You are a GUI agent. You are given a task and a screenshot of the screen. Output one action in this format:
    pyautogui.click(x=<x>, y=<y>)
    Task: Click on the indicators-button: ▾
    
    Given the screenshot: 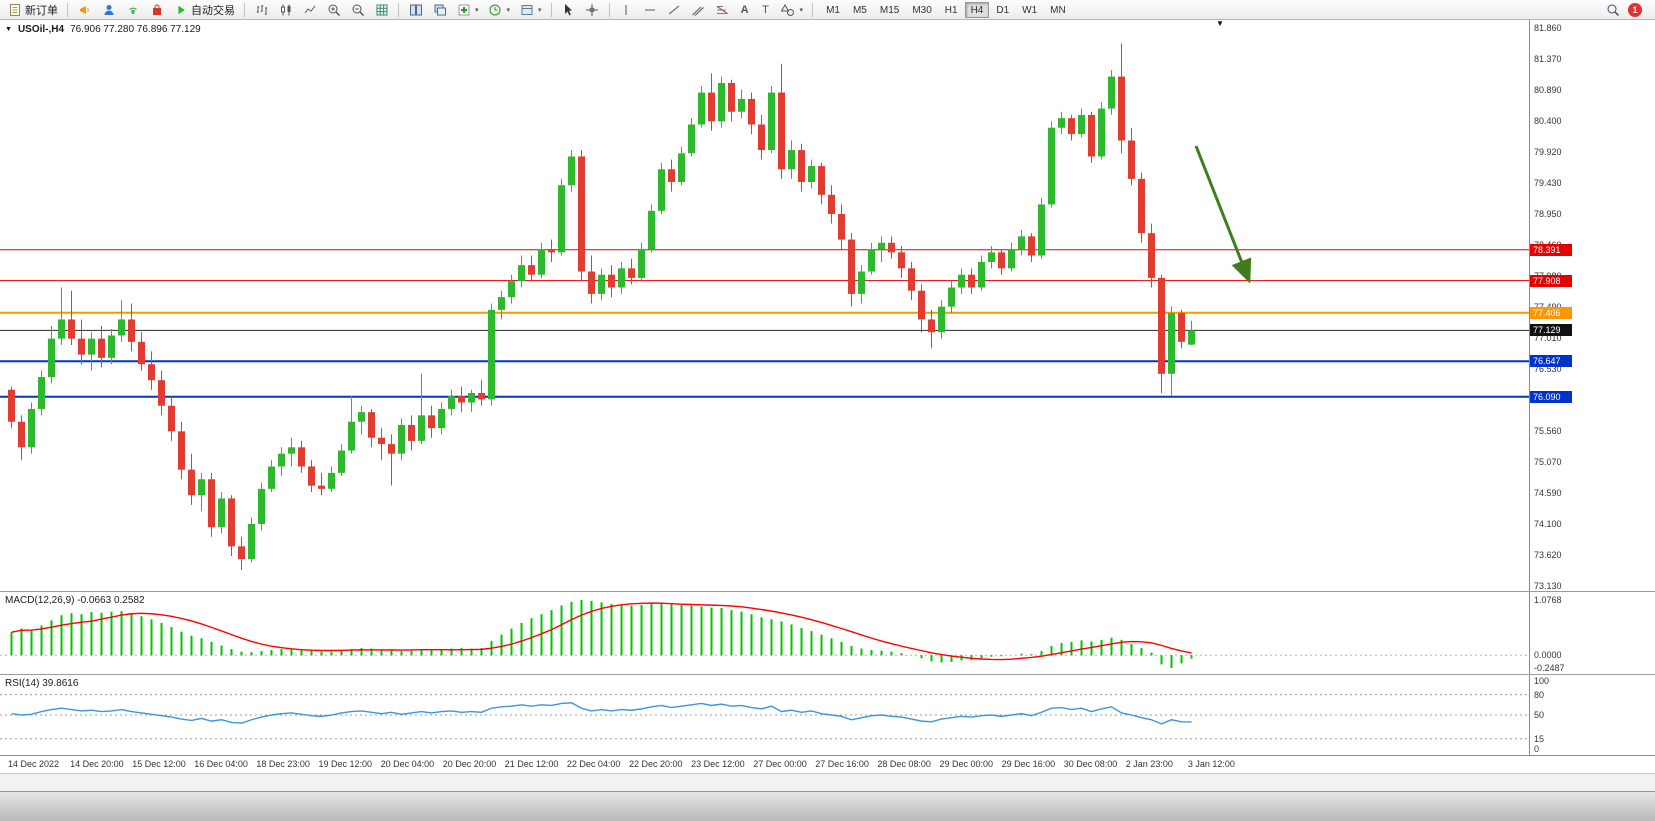 What is the action you would take?
    pyautogui.click(x=467, y=10)
    